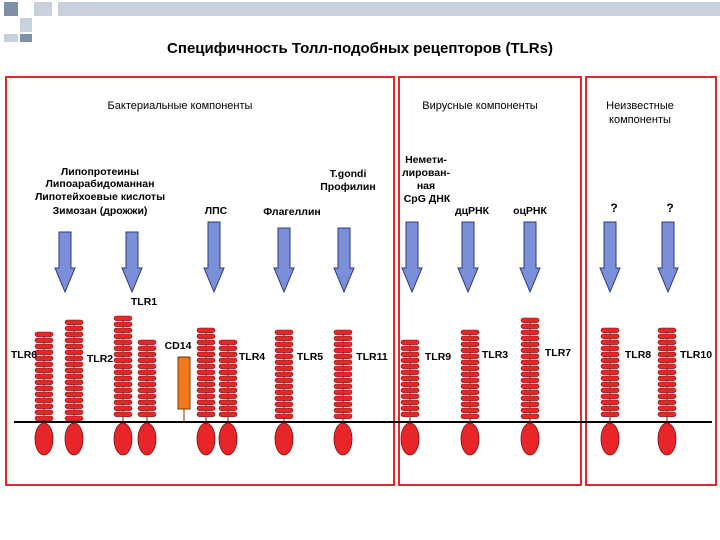 The height and width of the screenshot is (540, 720). What do you see at coordinates (426, 160) in the screenshot?
I see `ligand-cpg-line1: Немети-` at bounding box center [426, 160].